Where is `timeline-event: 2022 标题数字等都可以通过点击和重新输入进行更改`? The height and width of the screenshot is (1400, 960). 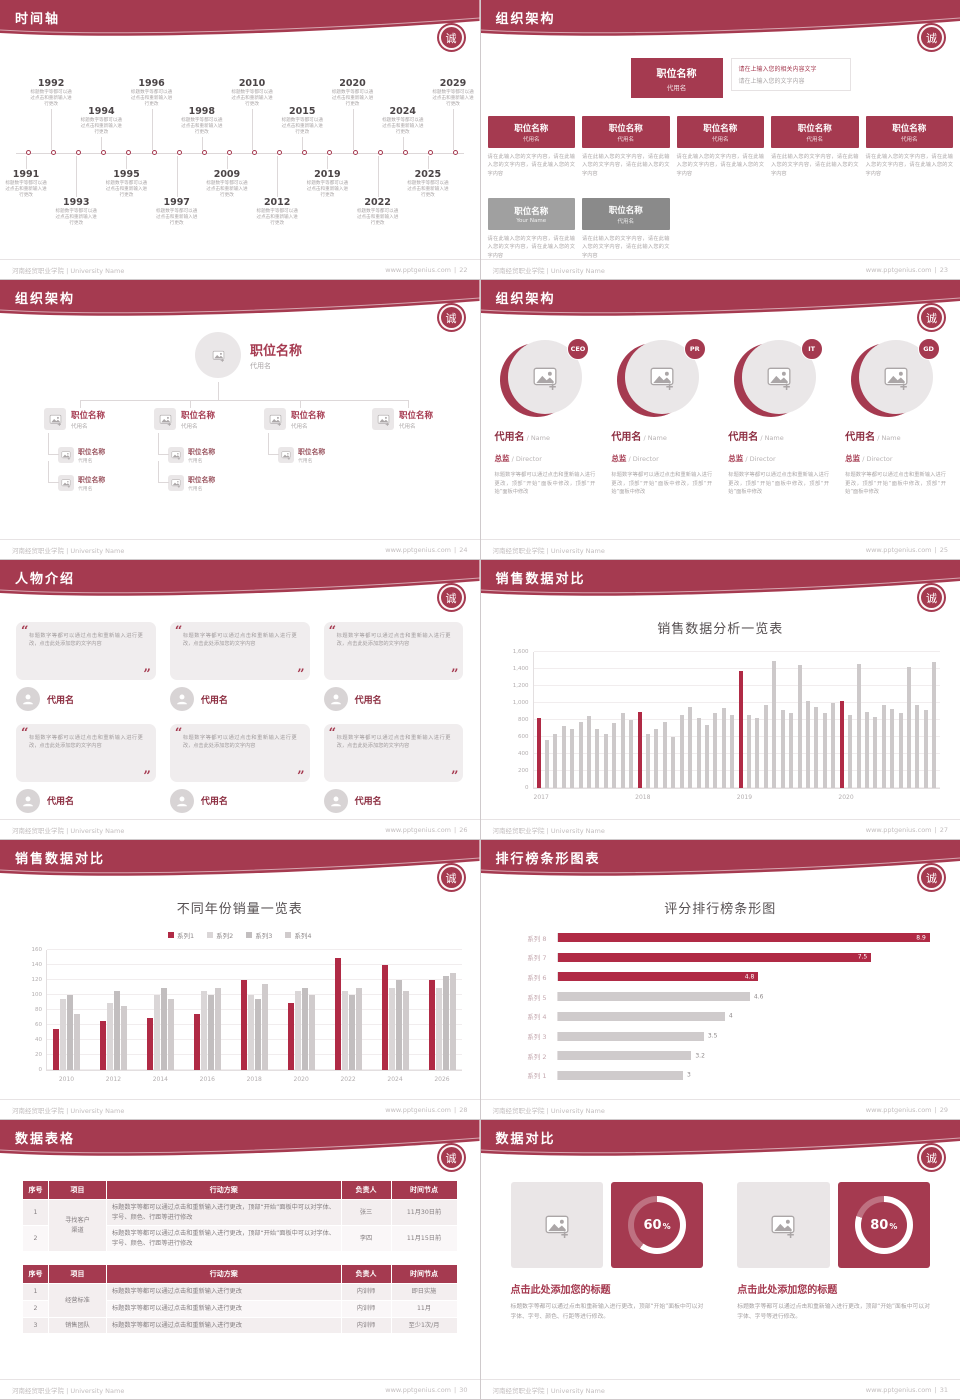
timeline-event: 2022 标题数字等都可以通过点击和重新输入进行更改 is located at coordinates (378, 192).